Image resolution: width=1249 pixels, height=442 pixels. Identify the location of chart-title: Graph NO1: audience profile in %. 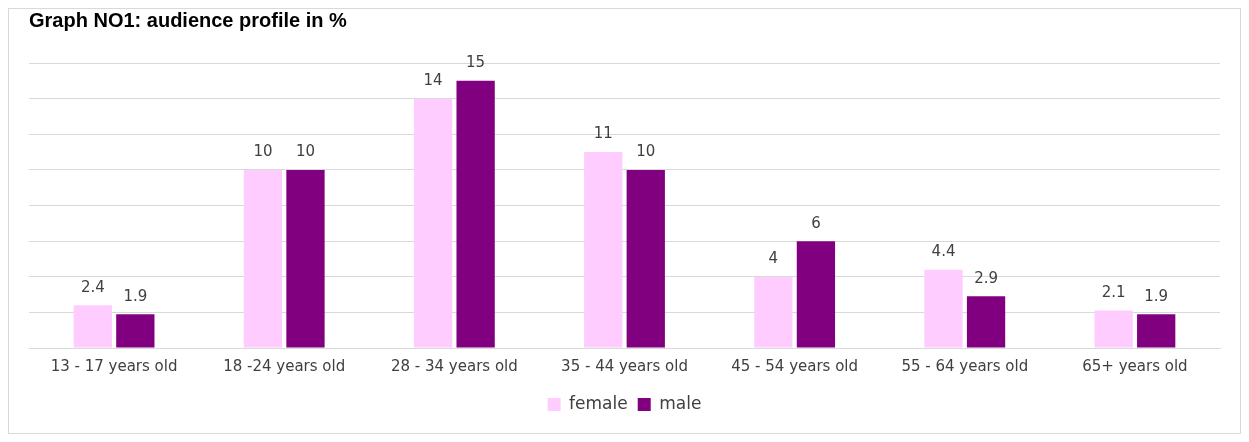
(188, 19).